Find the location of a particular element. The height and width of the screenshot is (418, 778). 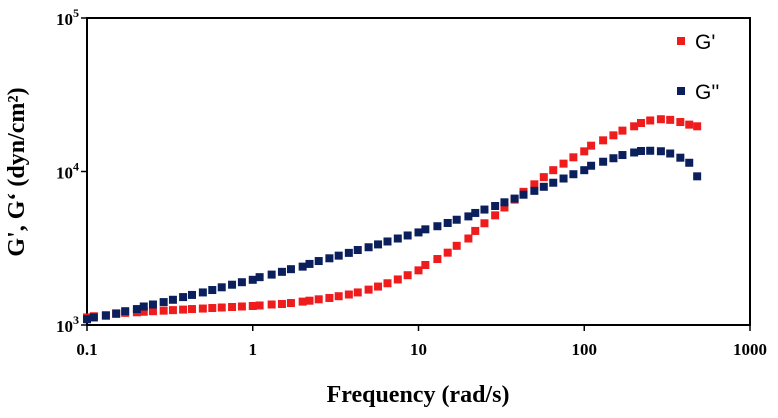

legend-swatch-g-double-prime is located at coordinates (681, 91).